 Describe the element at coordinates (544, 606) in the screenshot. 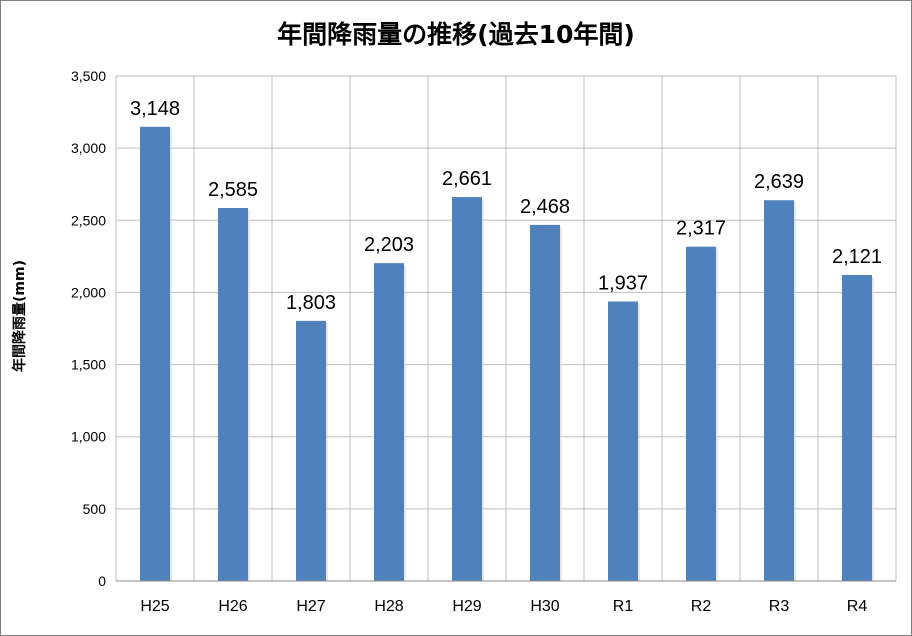

I see `x-tick-label: H30` at that location.